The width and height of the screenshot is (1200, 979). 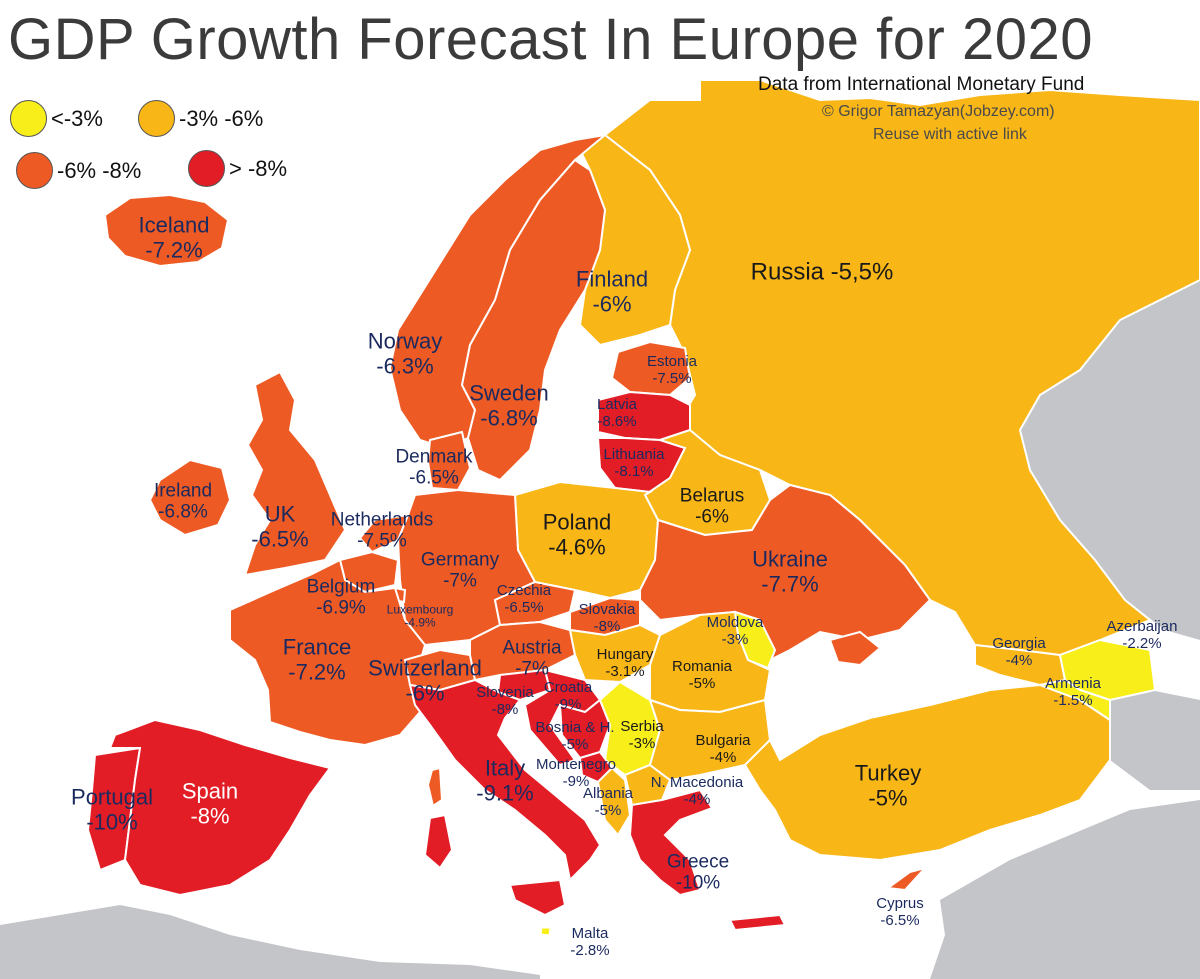 I want to click on country-label-russia: Russia -5,5%, so click(x=822, y=272).